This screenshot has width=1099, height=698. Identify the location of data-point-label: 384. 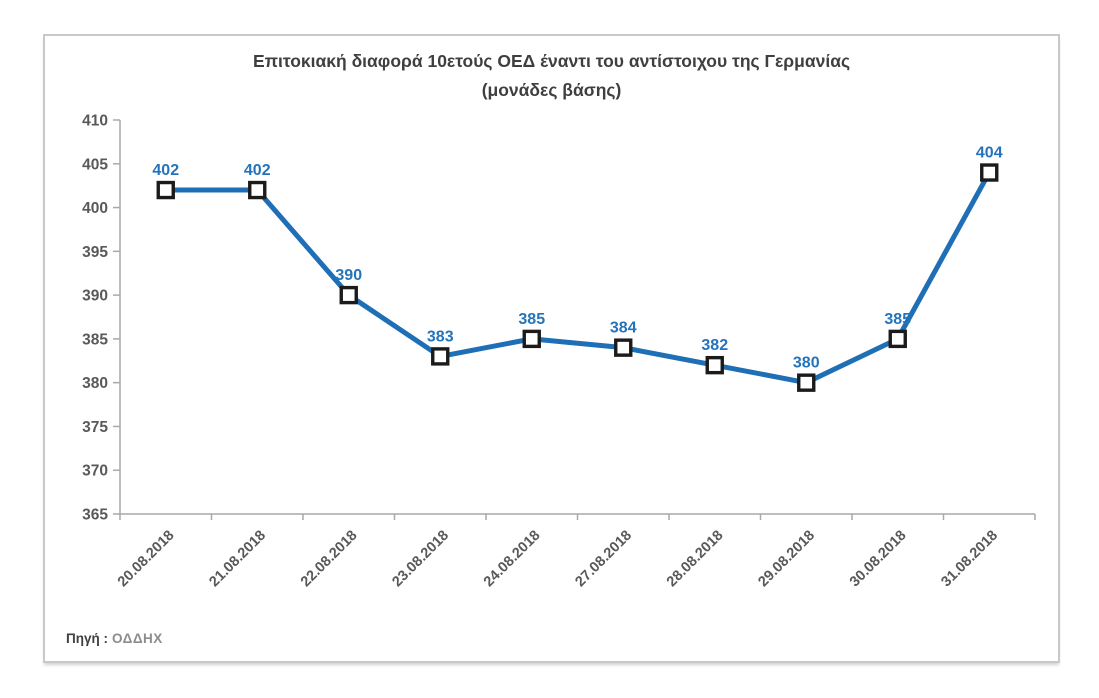
(623, 328).